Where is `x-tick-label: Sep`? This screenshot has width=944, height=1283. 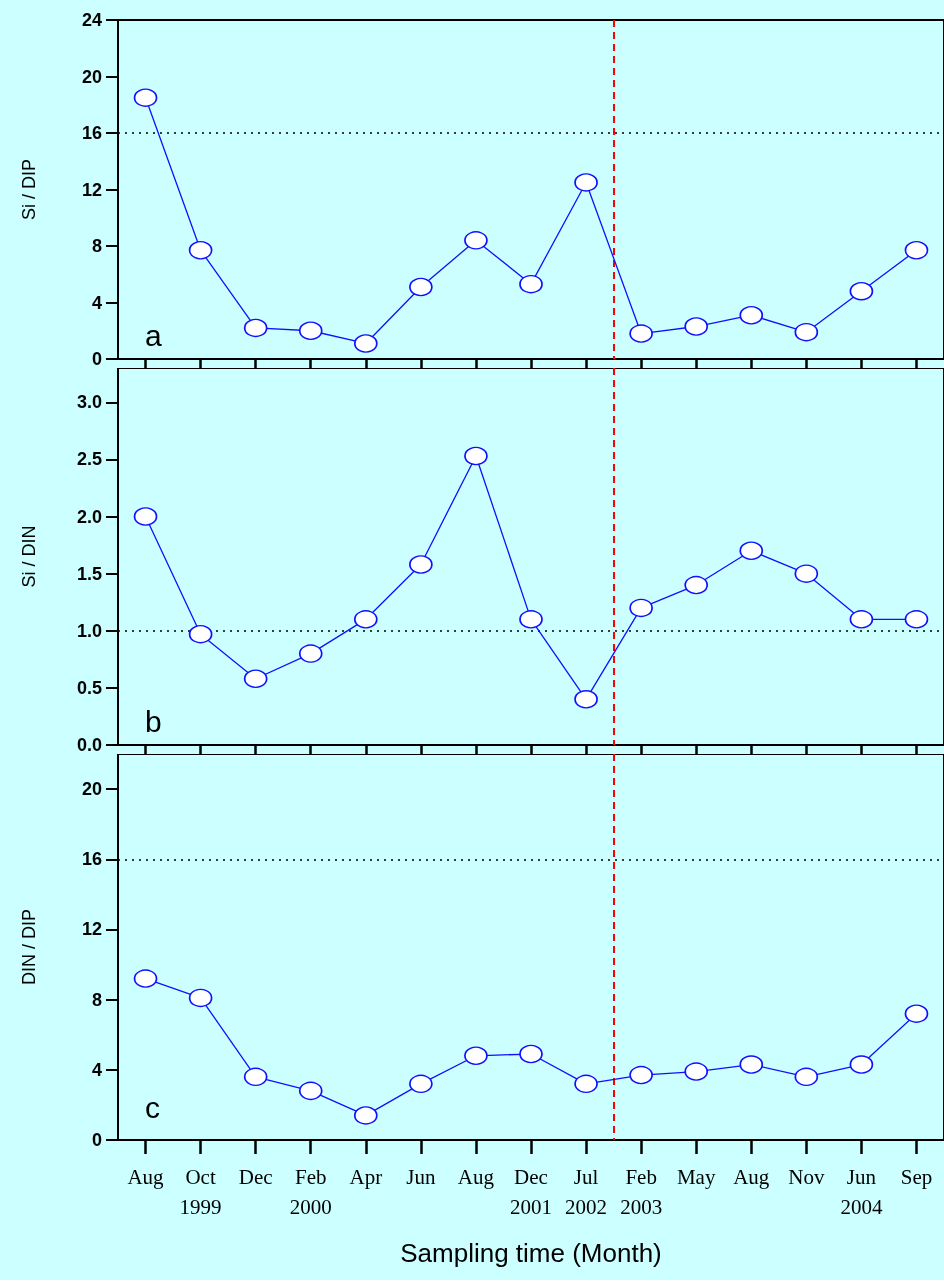
x-tick-label: Sep is located at coordinates (916, 1177).